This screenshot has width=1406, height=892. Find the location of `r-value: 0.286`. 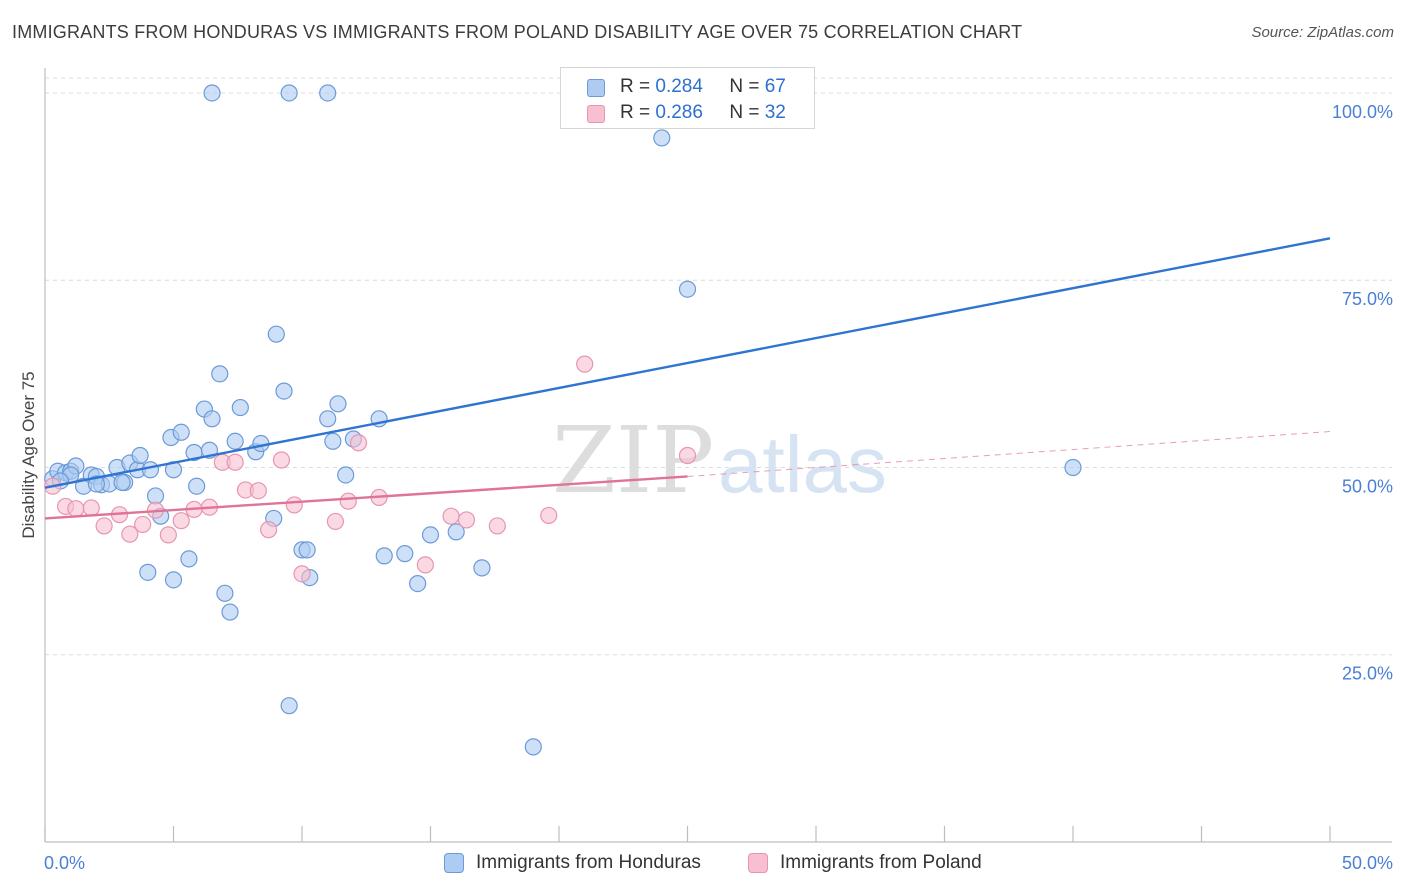

r-value: 0.286 is located at coordinates (679, 112).